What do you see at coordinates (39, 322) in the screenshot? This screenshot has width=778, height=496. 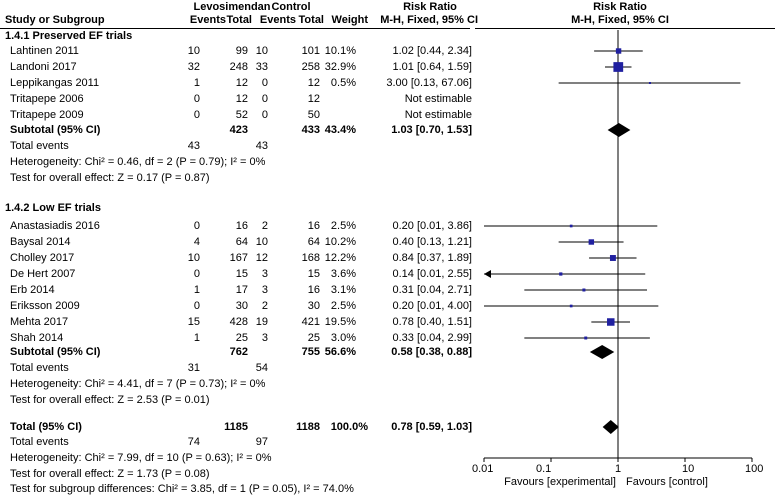 I see `study-name: Mehta 2017` at bounding box center [39, 322].